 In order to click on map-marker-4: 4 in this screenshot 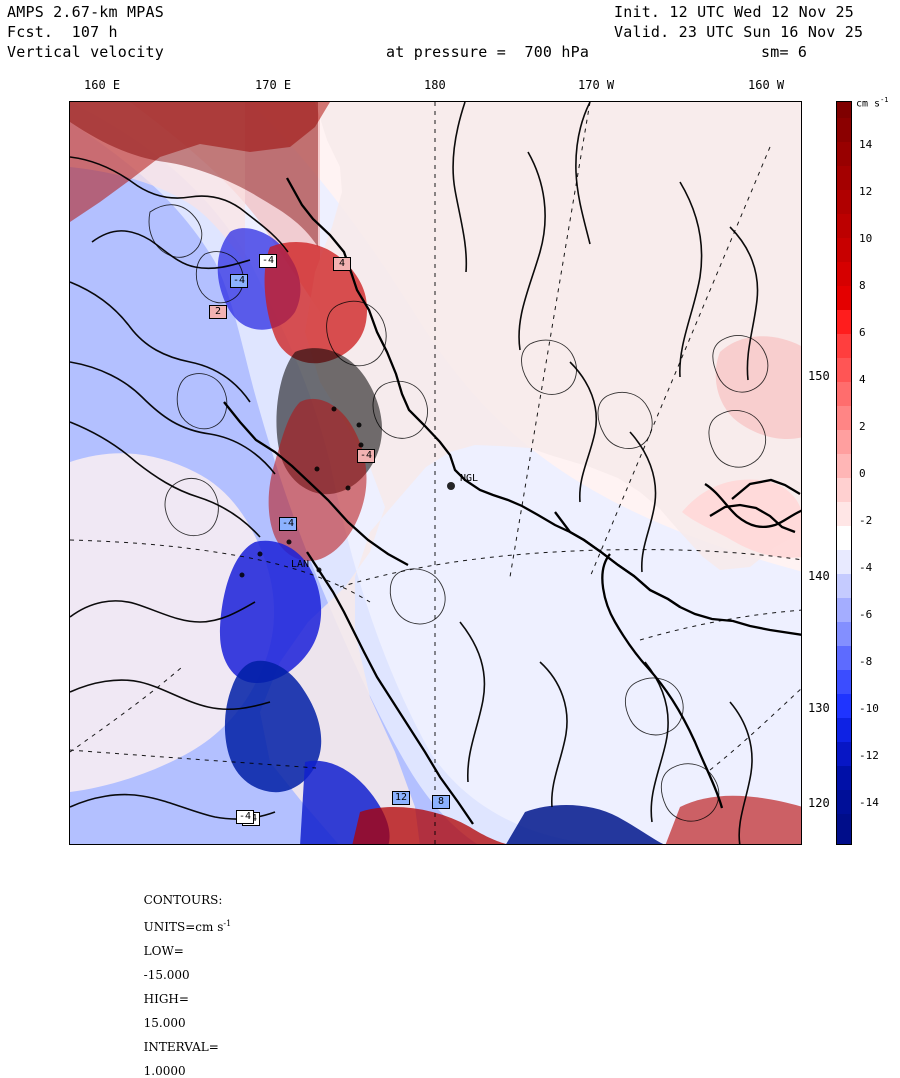, I will do `click(342, 264)`.